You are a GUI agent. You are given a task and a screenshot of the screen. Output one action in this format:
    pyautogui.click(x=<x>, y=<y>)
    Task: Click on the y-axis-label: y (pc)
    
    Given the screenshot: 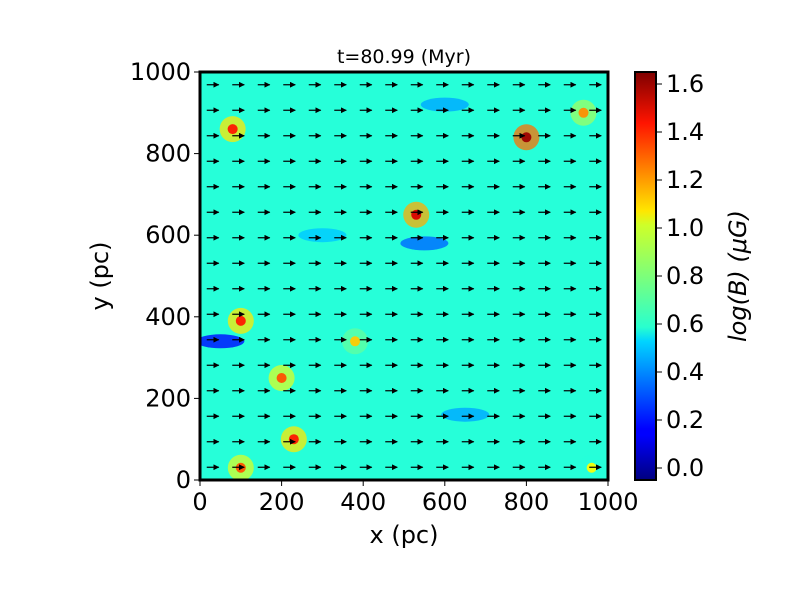 What is the action you would take?
    pyautogui.click(x=100, y=276)
    